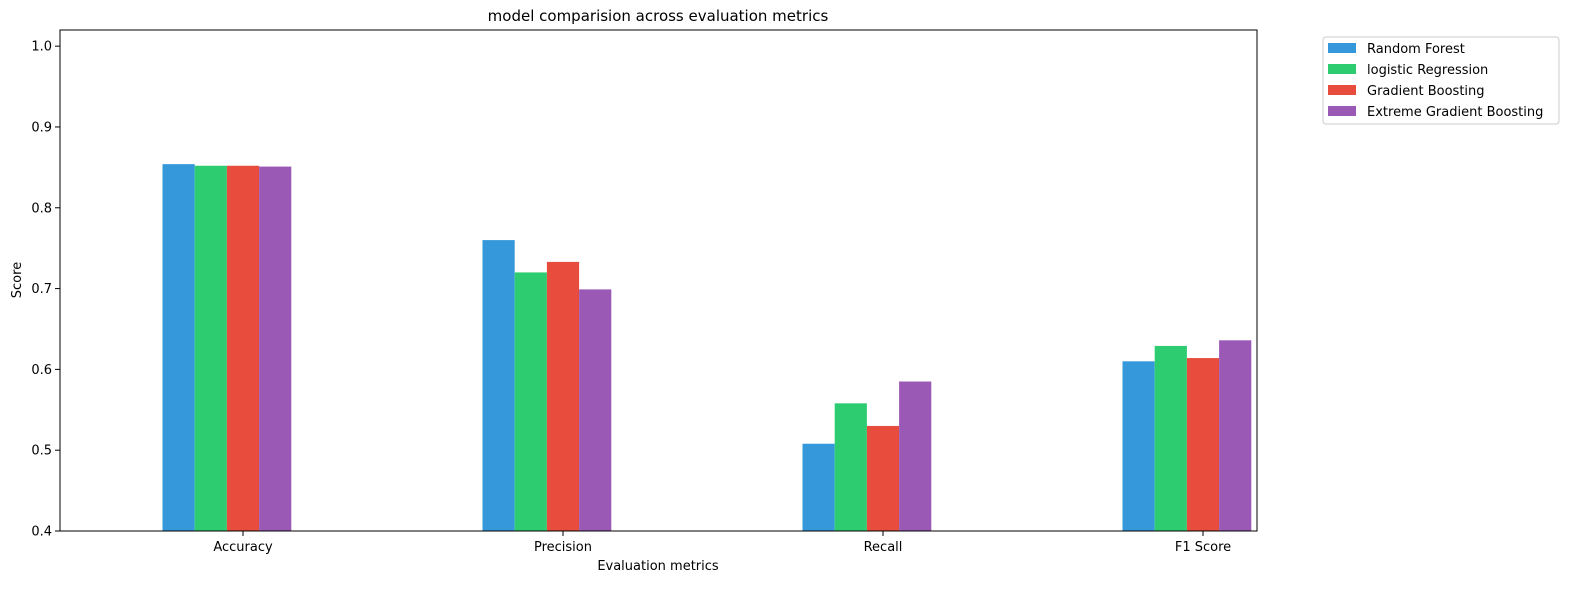  I want to click on bar-extreme-gradient-boosting-accuracy, so click(275, 348).